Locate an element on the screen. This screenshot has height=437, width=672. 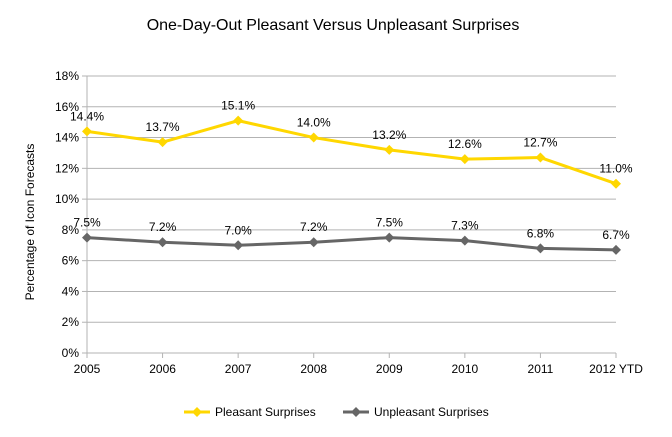
y-tick-label: 6% is located at coordinates (71, 261).